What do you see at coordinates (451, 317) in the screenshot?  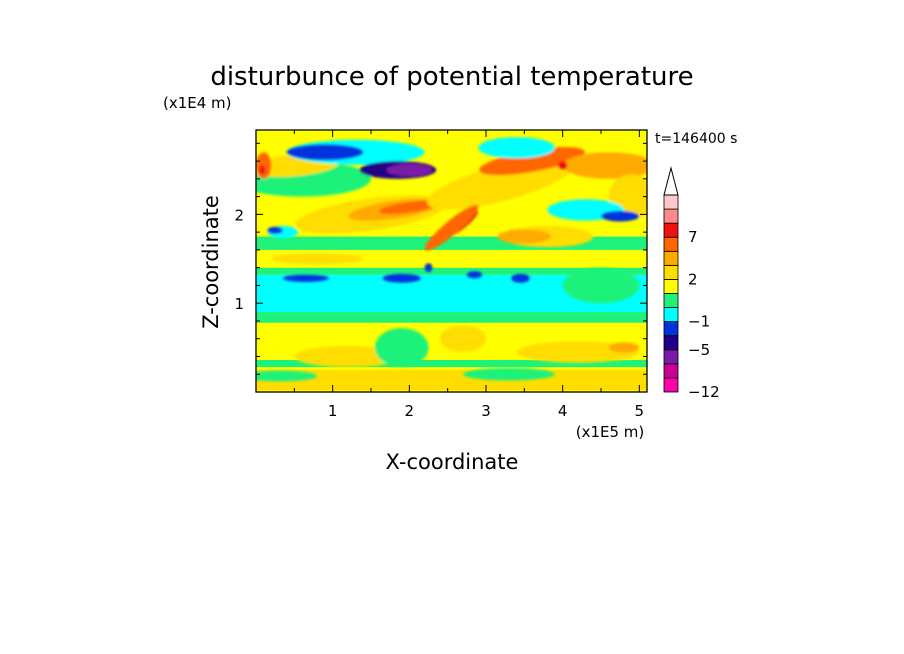 I see `band-green` at bounding box center [451, 317].